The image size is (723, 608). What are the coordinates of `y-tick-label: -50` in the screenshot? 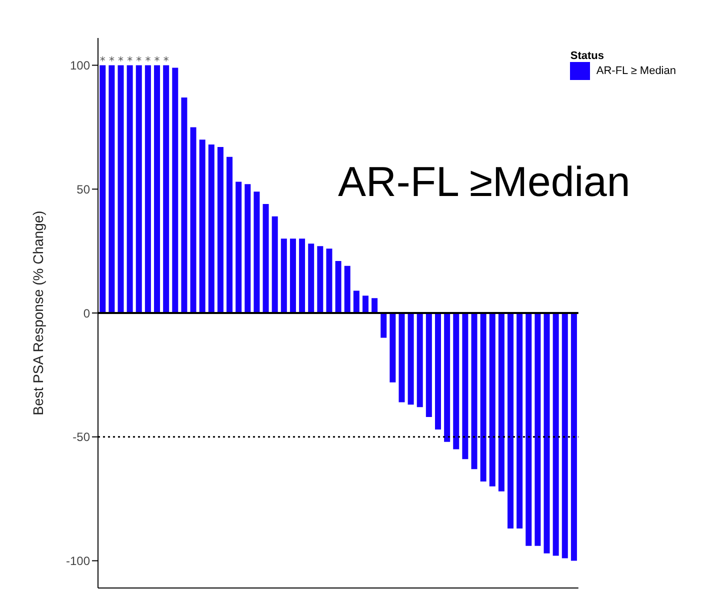 It's located at (81, 437).